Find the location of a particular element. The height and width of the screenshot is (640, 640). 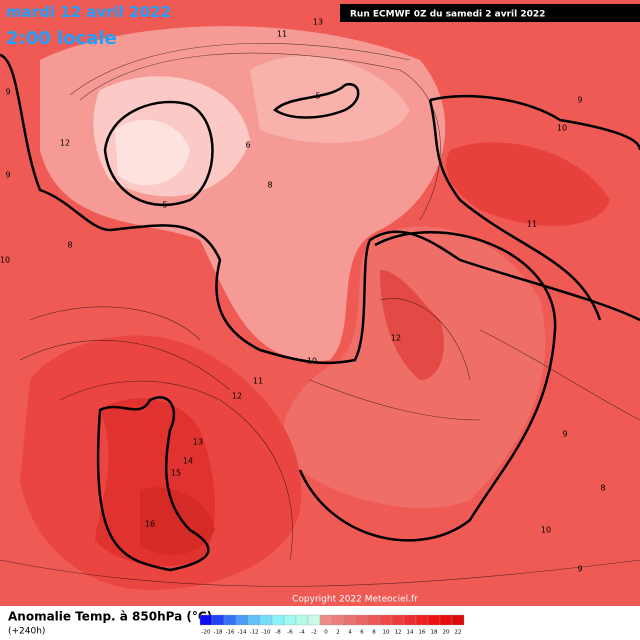

colorbar-label: 20 is located at coordinates (446, 633).